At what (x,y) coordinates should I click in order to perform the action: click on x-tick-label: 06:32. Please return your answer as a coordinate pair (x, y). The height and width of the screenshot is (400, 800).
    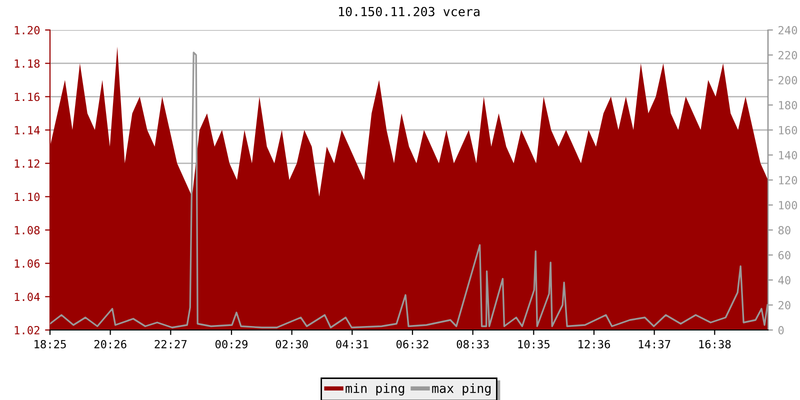
    Looking at the image, I should click on (412, 344).